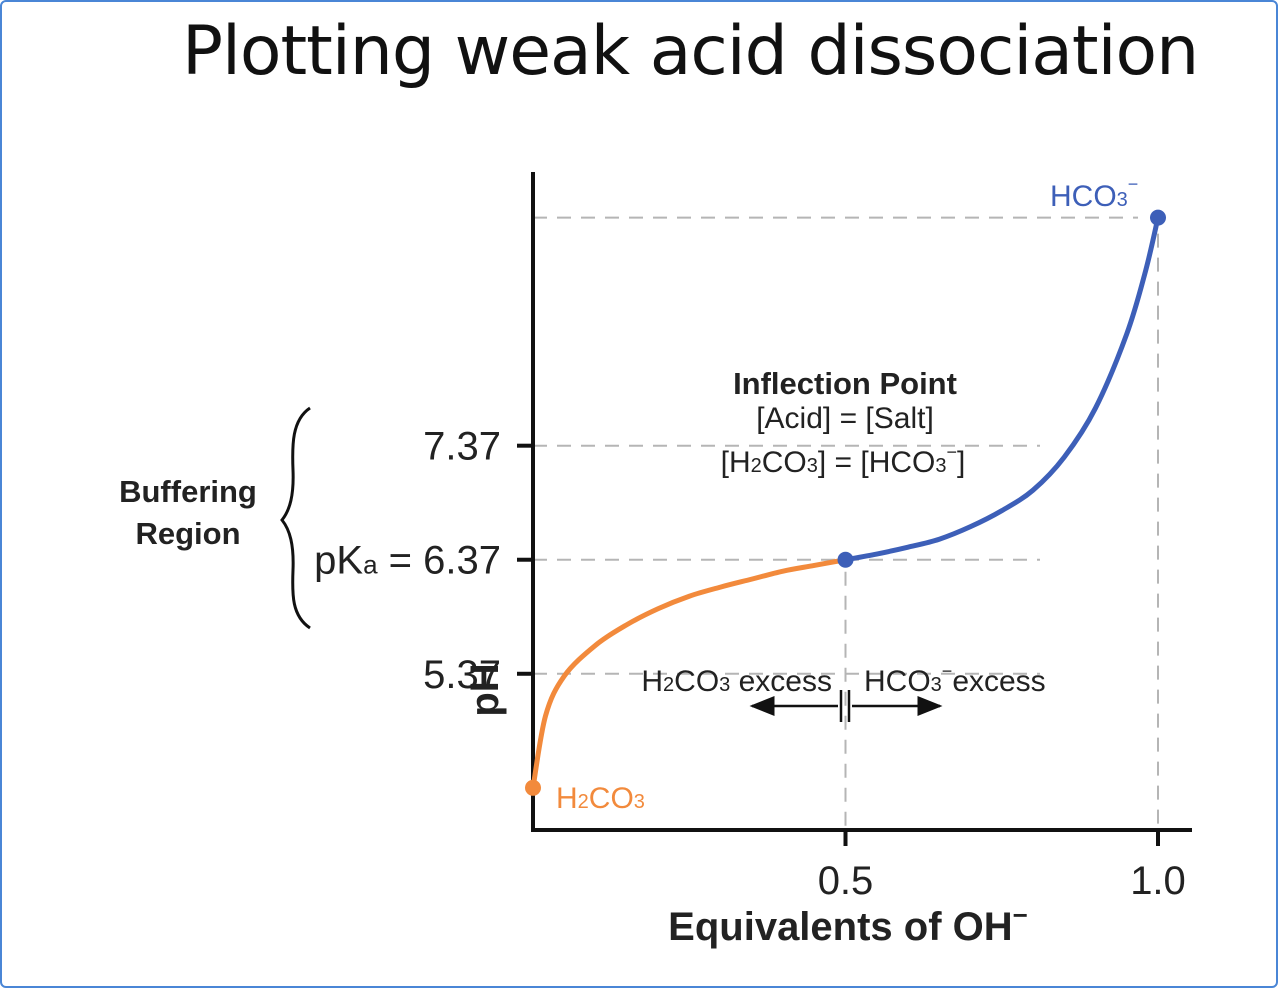 Image resolution: width=1278 pixels, height=988 pixels. Describe the element at coordinates (295, 518) in the screenshot. I see `buffering-brace` at that location.